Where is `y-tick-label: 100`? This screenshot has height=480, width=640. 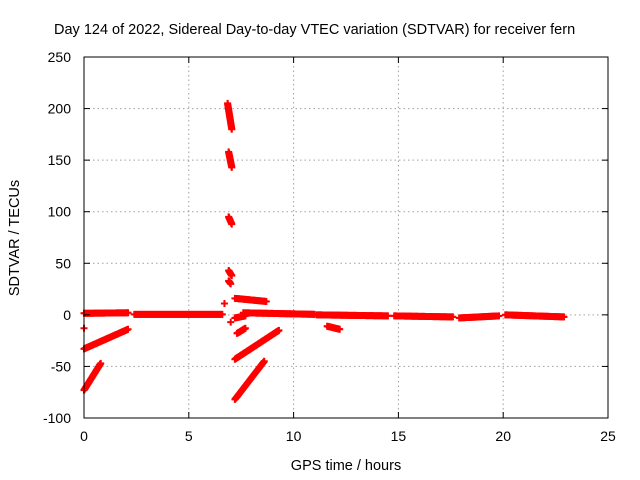
y-tick-label: 100 is located at coordinates (60, 212).